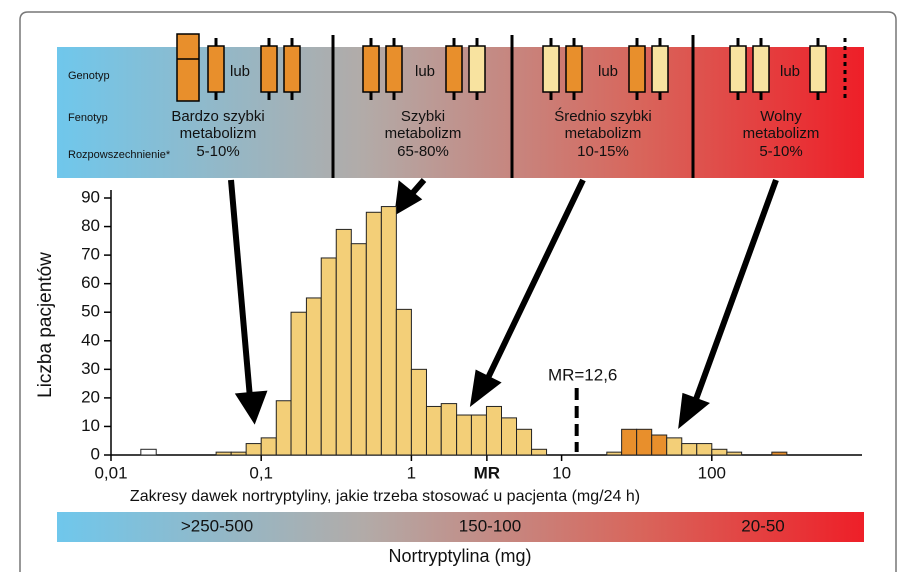 This screenshot has width=920, height=572. Describe the element at coordinates (513, 106) in the screenshot. I see `section-dividers` at that location.